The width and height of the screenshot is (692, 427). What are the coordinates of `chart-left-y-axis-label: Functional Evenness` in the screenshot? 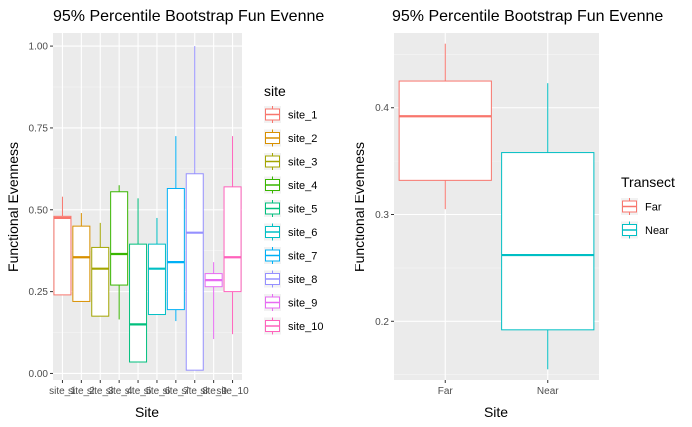 It's located at (13, 207).